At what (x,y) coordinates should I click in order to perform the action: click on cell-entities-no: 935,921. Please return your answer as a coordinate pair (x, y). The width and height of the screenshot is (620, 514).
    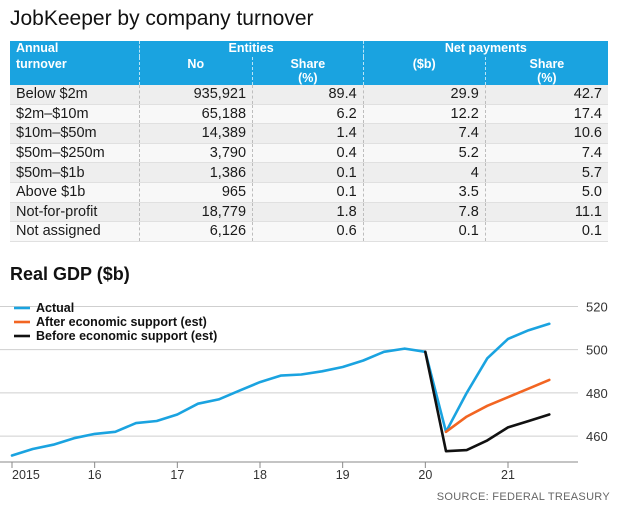
    Looking at the image, I should click on (195, 95).